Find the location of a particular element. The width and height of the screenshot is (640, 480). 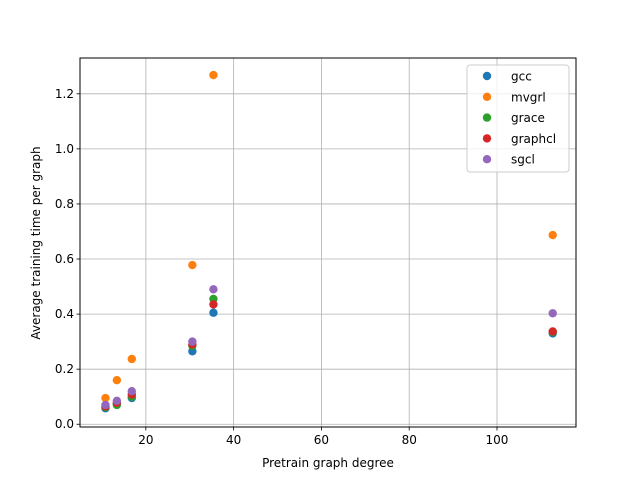

legend-label-gcc: gcc is located at coordinates (521, 77).